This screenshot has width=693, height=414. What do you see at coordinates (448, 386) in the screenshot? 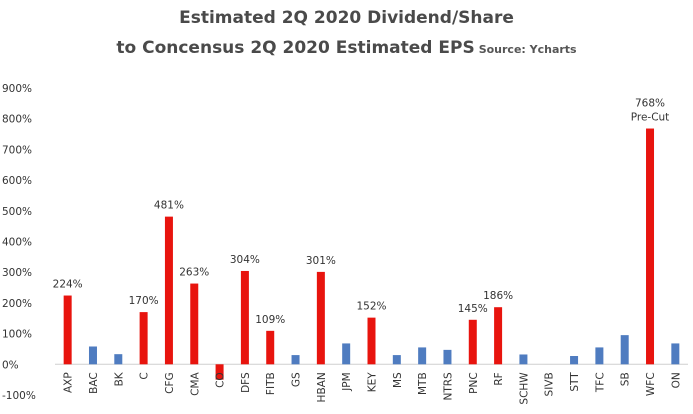
I see `x-tick-label: NTRS` at bounding box center [448, 386].